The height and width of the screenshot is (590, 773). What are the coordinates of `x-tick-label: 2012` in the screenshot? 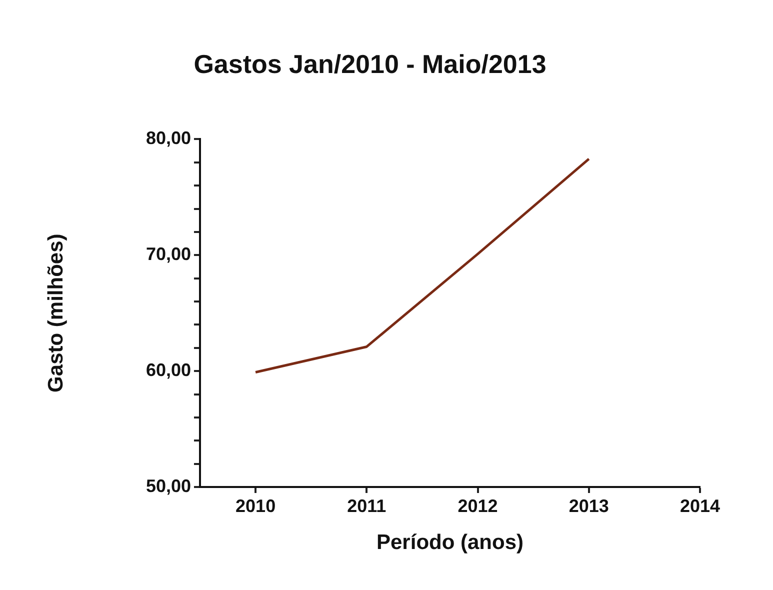 It's located at (478, 506).